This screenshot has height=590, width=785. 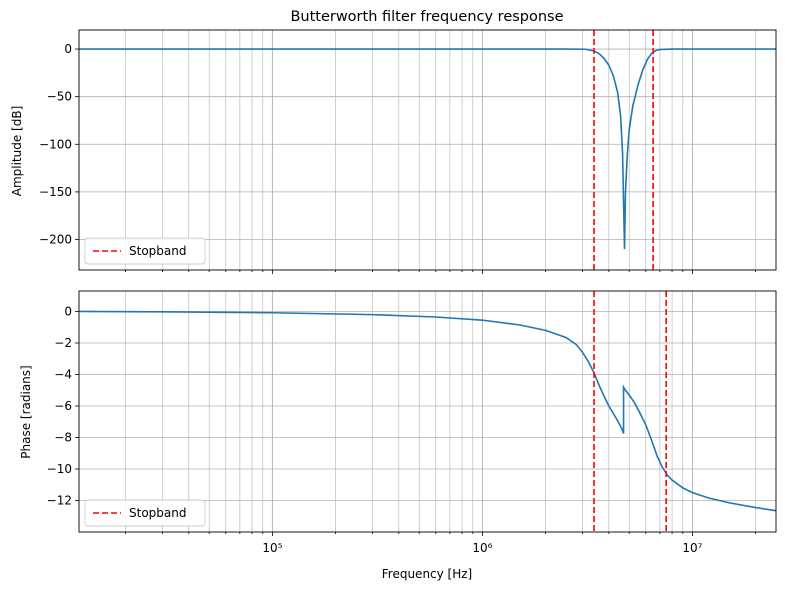 What do you see at coordinates (63, 343) in the screenshot?
I see `y-tick-label: −2` at bounding box center [63, 343].